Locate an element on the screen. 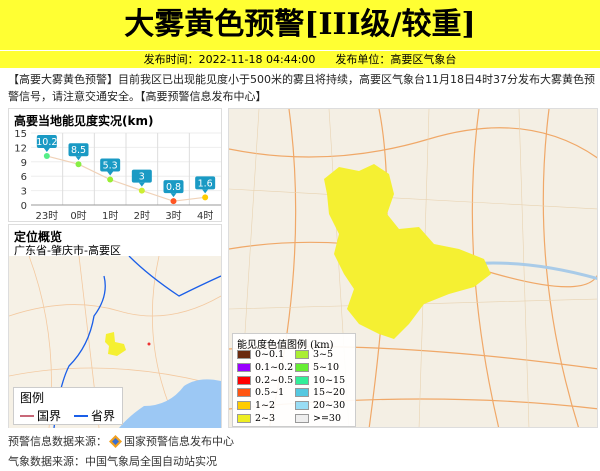  legend-label: 3~5 is located at coordinates (323, 354).